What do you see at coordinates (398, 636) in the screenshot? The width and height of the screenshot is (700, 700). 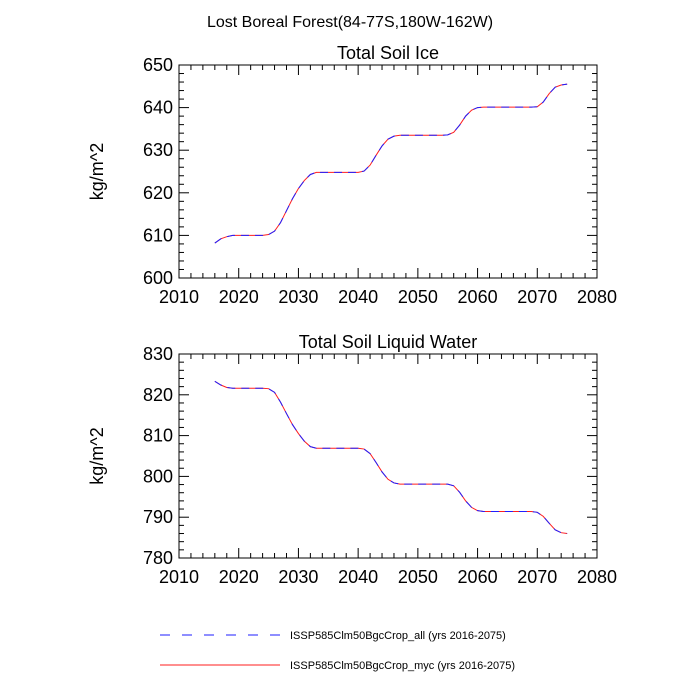 I see `legend-label-all: ISSP585Clm50BgcCrop_all (yrs 2016-2075)` at bounding box center [398, 636].